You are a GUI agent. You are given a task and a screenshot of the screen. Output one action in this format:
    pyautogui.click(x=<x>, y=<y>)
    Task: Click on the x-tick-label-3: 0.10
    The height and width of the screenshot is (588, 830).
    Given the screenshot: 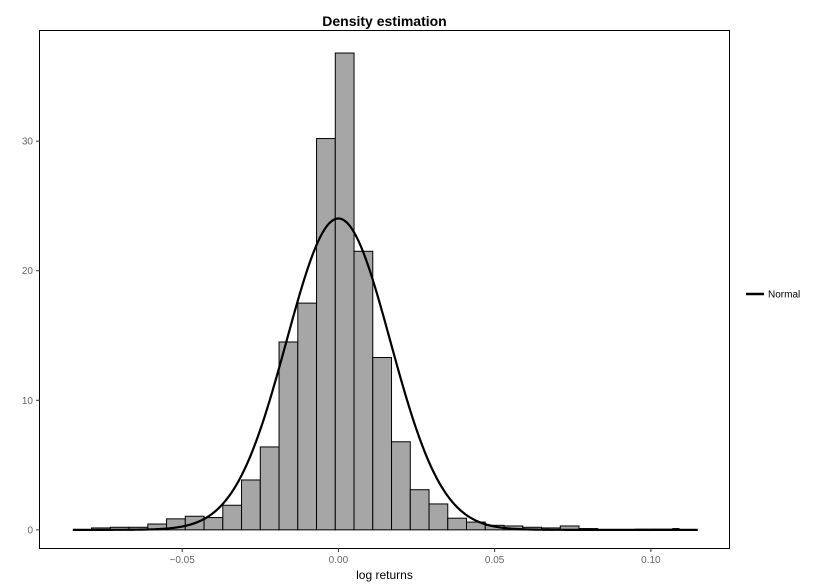 What is the action you would take?
    pyautogui.click(x=651, y=560)
    